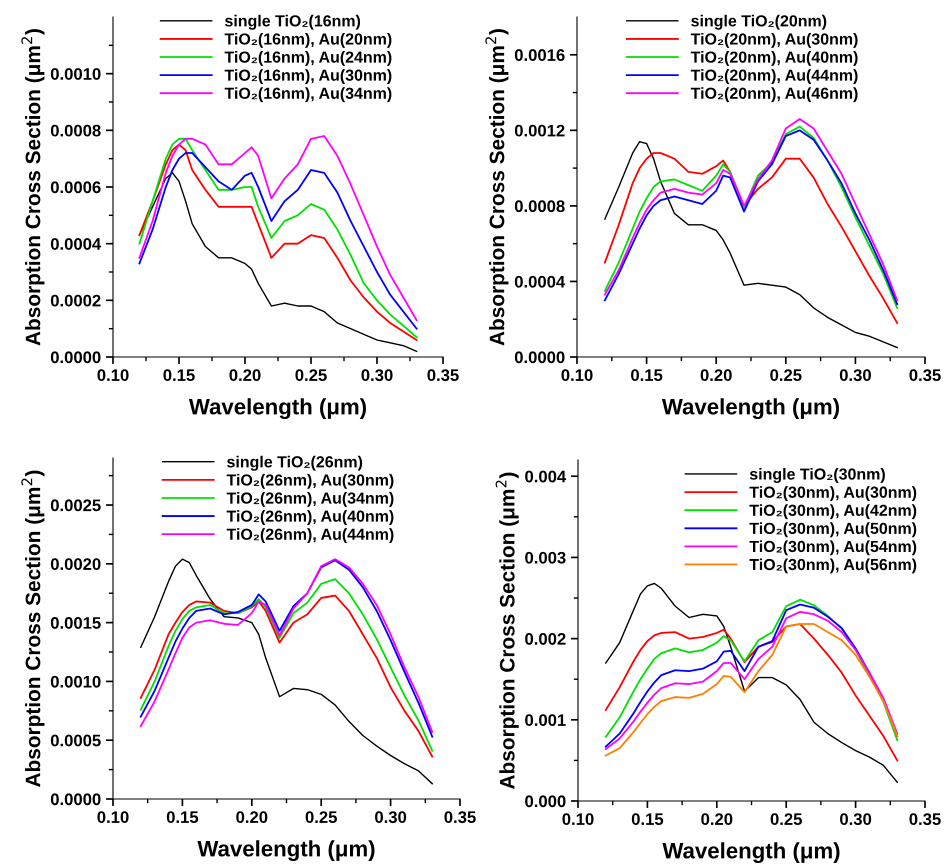 The height and width of the screenshot is (866, 945). I want to click on y-tick-label: 0.0005, so click(75, 740).